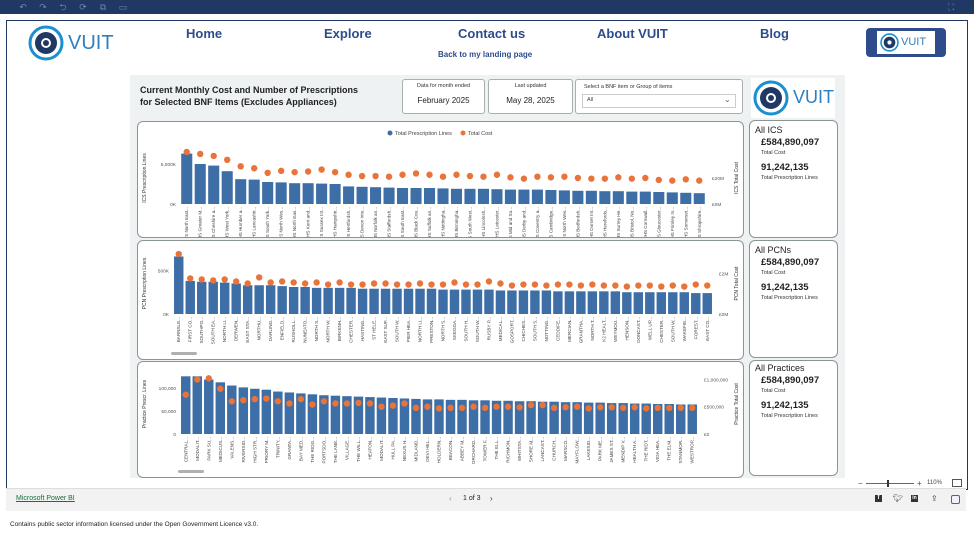 The height and width of the screenshot is (545, 974). Describe the element at coordinates (860, 483) in the screenshot. I see `zoom-out-button: −` at that location.